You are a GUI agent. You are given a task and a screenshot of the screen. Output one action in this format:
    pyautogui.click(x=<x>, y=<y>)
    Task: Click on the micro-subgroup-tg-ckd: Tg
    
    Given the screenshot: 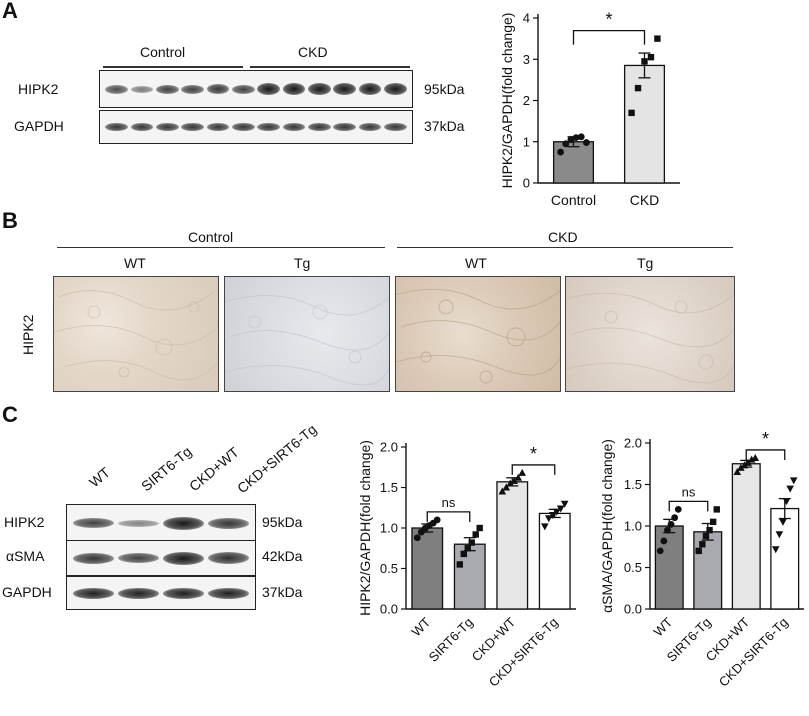 What is the action you would take?
    pyautogui.click(x=645, y=263)
    